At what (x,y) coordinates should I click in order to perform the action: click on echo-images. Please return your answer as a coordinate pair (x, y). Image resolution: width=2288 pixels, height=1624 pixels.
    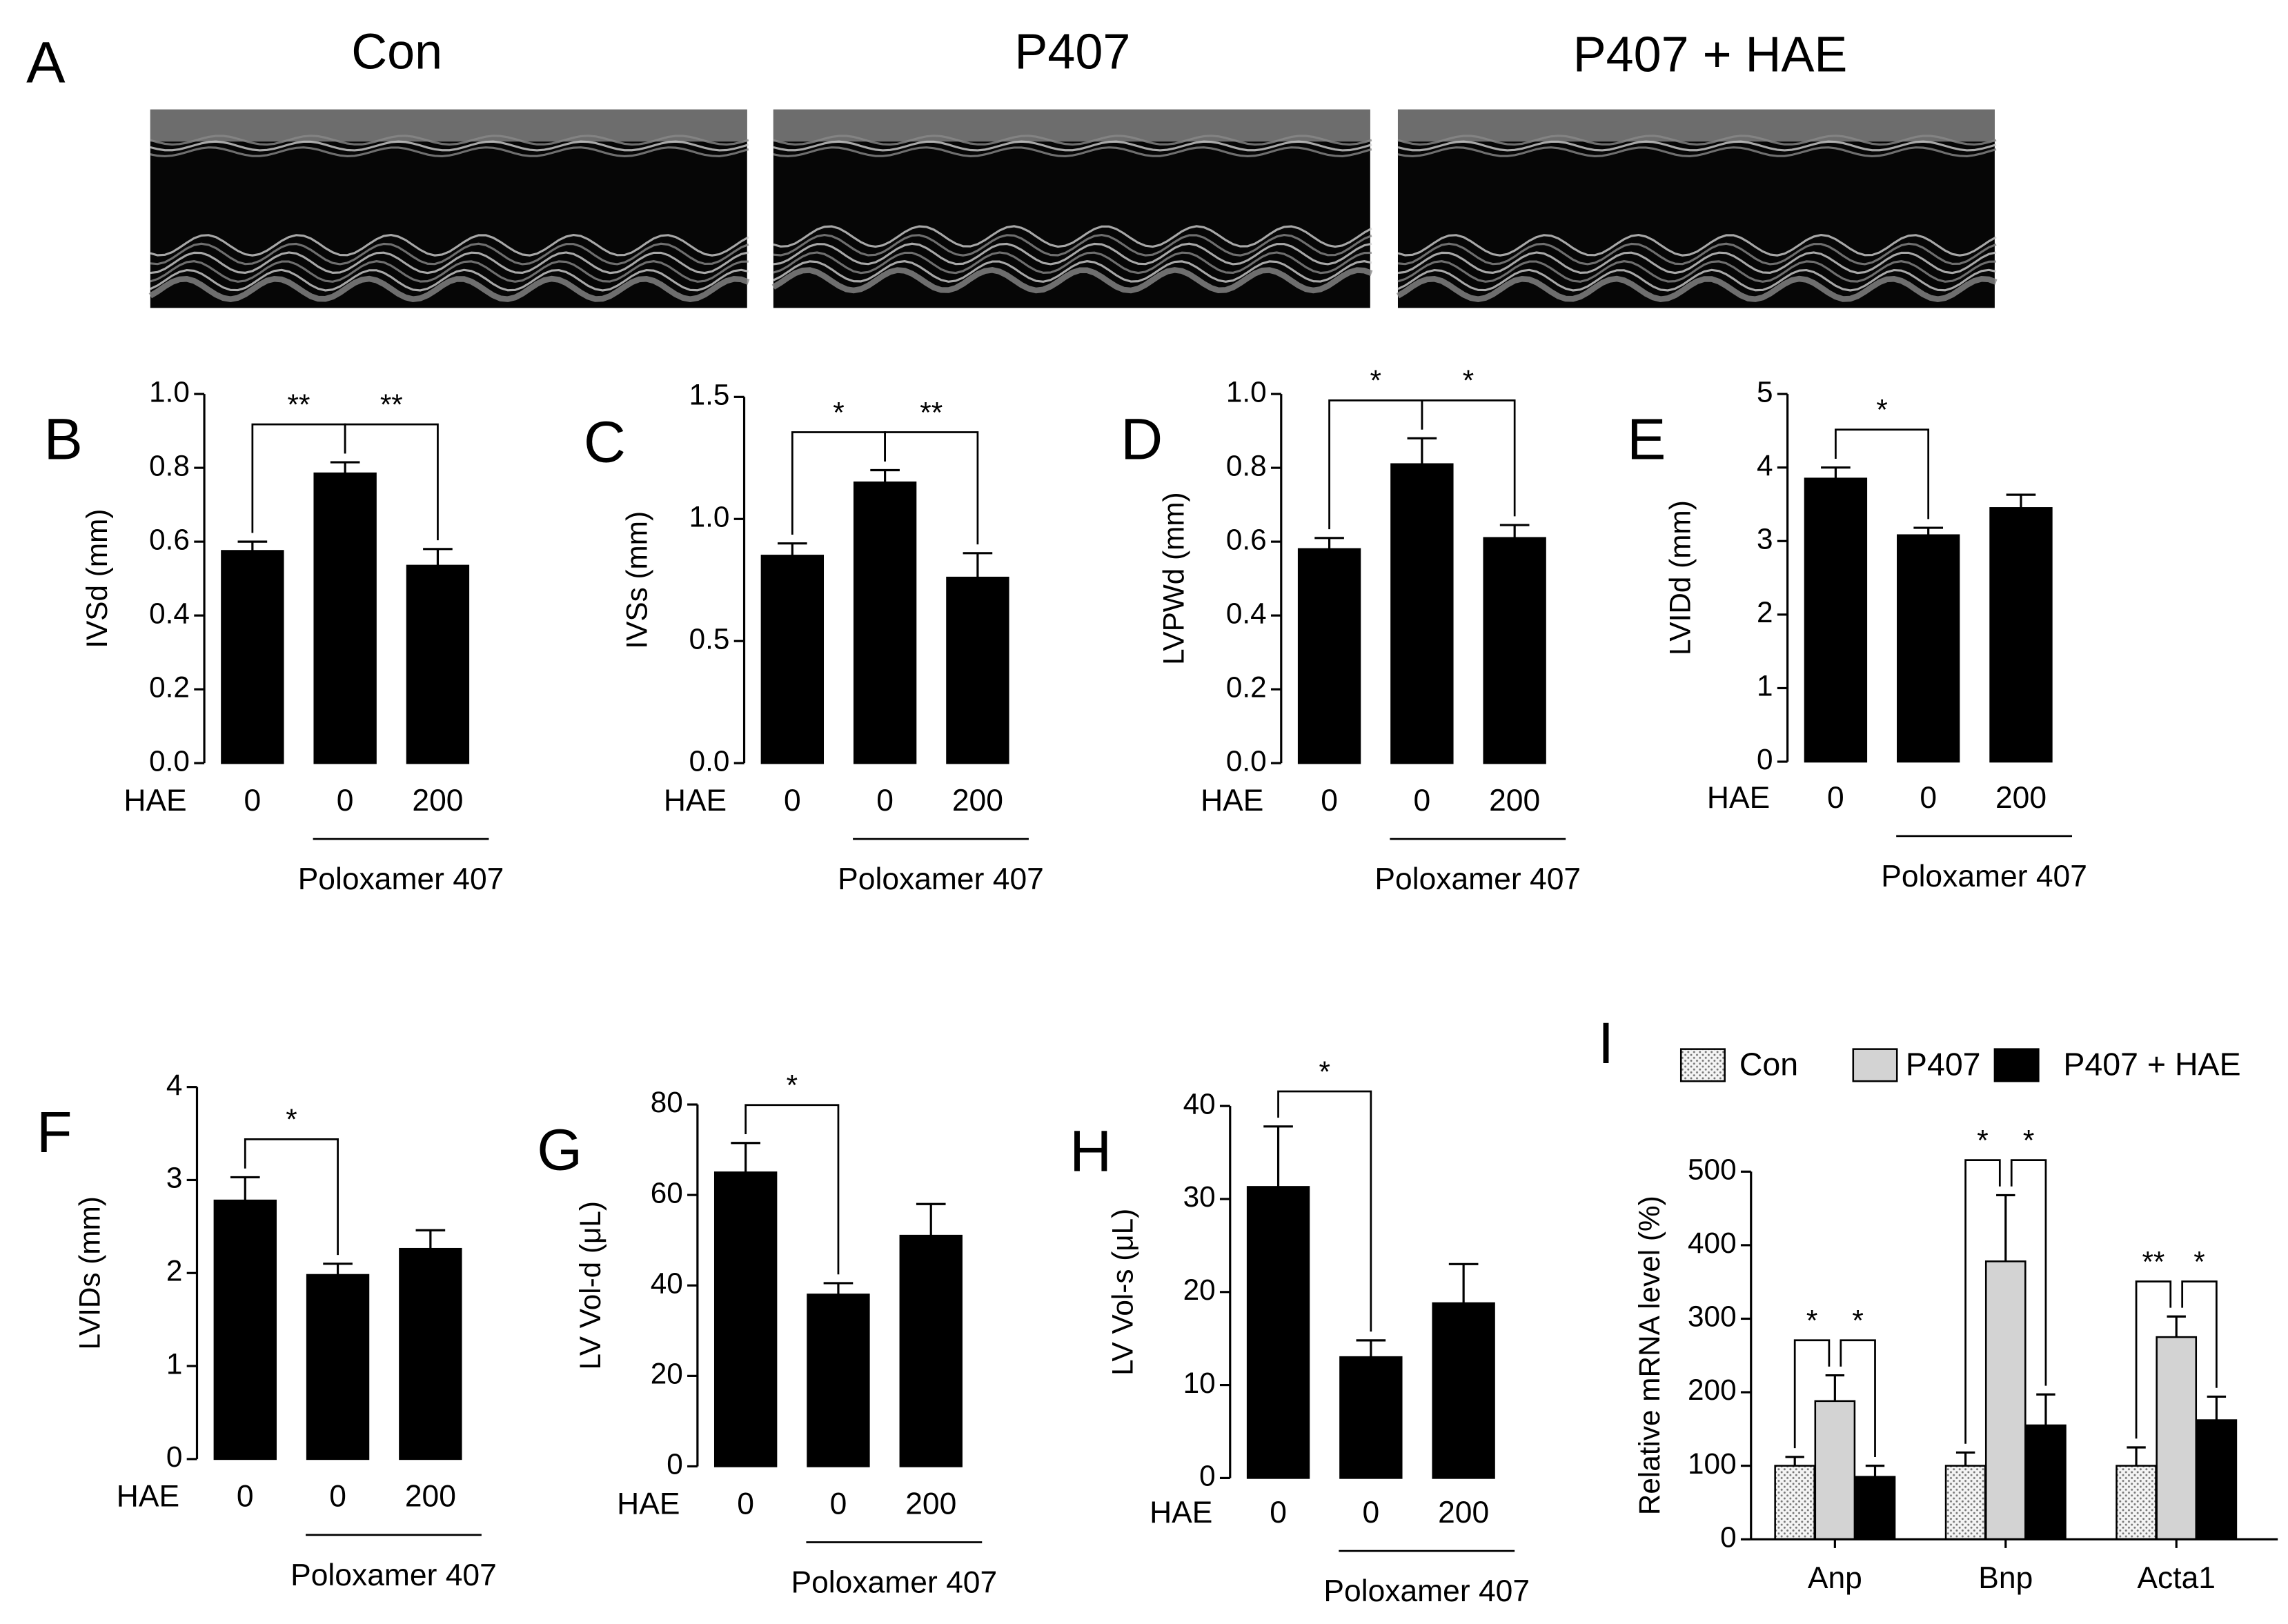
    Looking at the image, I should click on (1073, 208).